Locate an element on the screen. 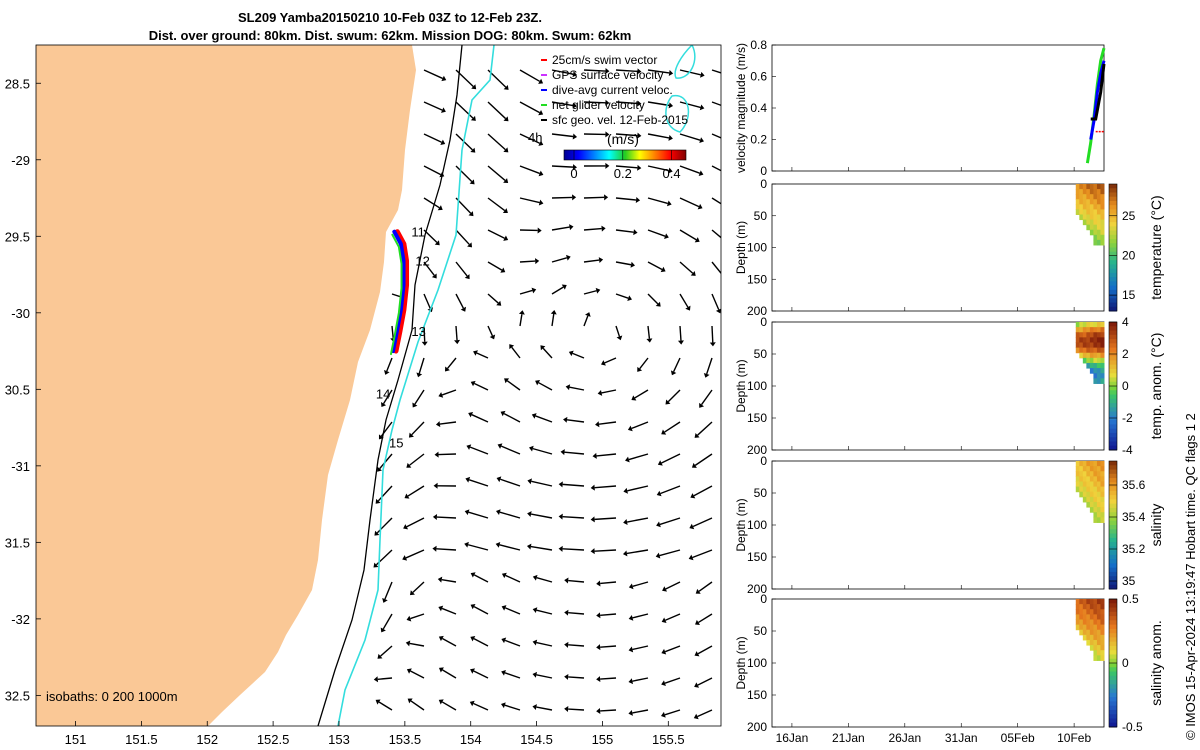 This screenshot has height=750, width=1200. profile-colorbar-label: temp. anom. (°C) is located at coordinates (1156, 386).